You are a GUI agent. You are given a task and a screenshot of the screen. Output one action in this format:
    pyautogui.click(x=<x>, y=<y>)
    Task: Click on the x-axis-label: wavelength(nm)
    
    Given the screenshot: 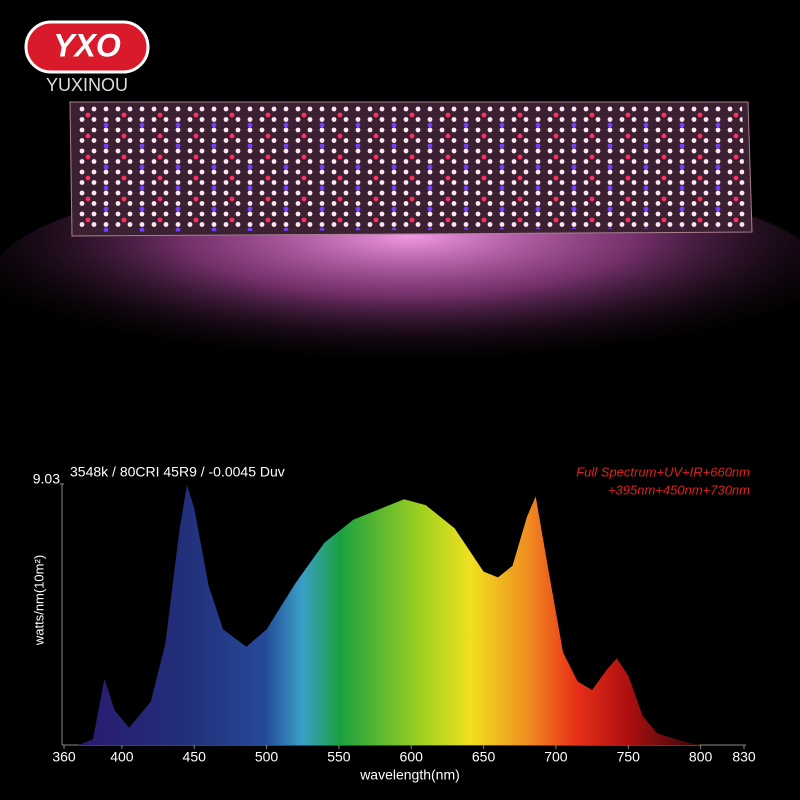 What is the action you would take?
    pyautogui.click(x=409, y=775)
    